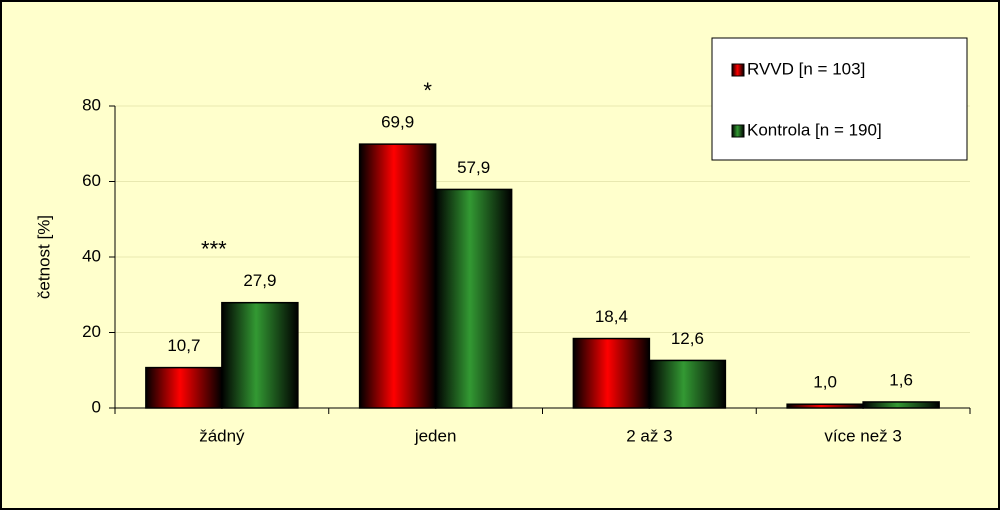 Image resolution: width=1000 pixels, height=510 pixels. What do you see at coordinates (222, 435) in the screenshot?
I see `x-tick-label: žádný` at bounding box center [222, 435].